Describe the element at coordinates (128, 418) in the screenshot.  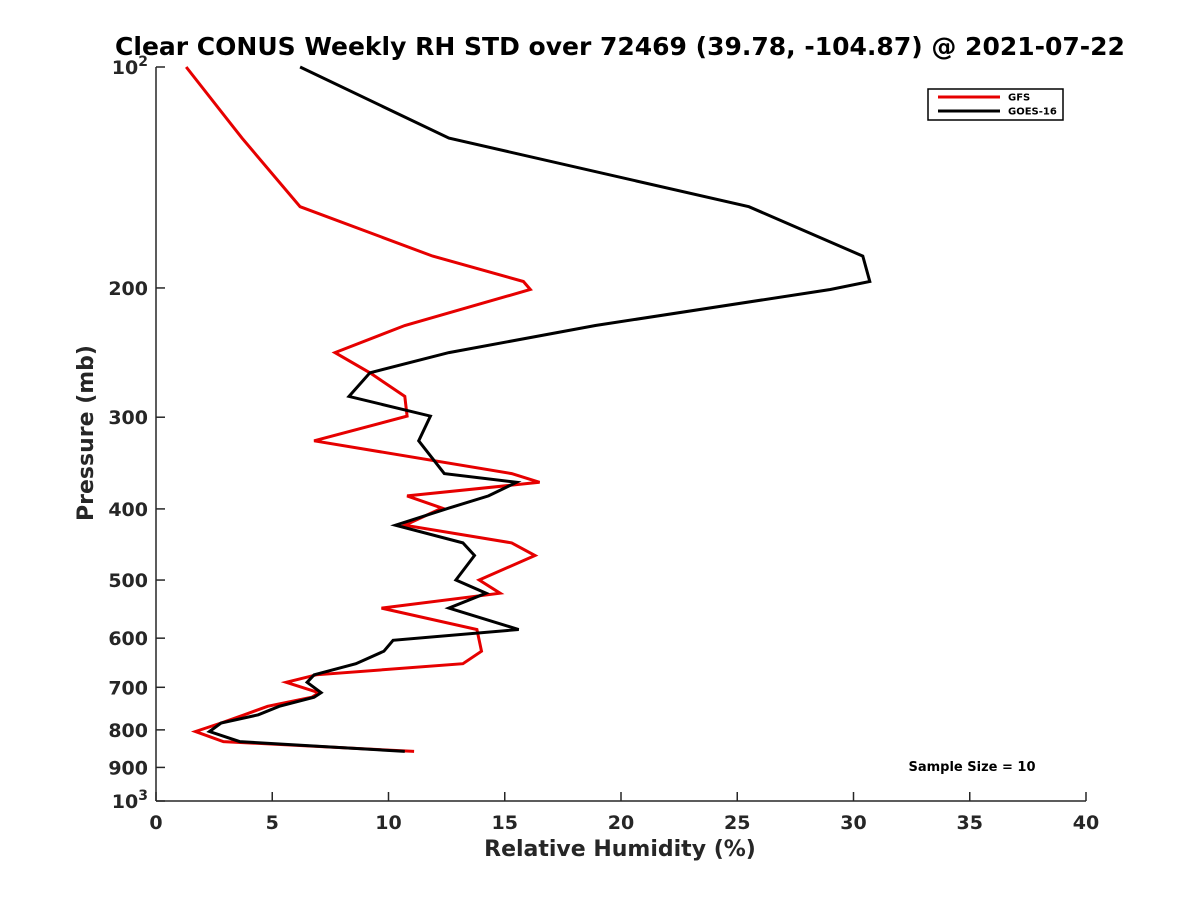
I see `y-tick-label: 300` at that location.